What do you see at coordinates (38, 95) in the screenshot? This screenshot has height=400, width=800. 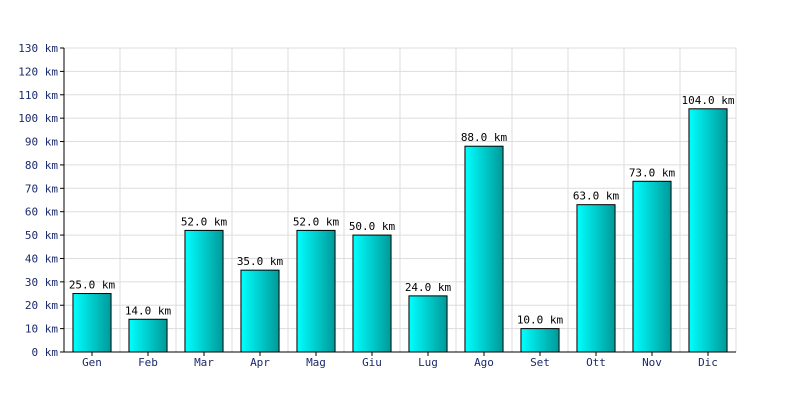 I see `y-tick-label: 110 km` at bounding box center [38, 95].